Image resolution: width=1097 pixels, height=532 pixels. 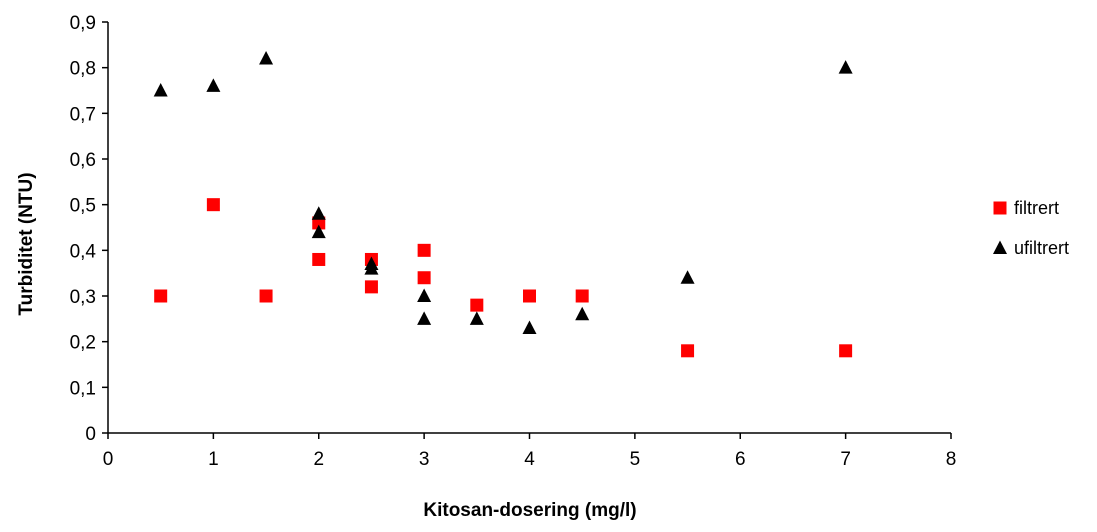 I want to click on x-tick-label: 5, so click(x=635, y=459).